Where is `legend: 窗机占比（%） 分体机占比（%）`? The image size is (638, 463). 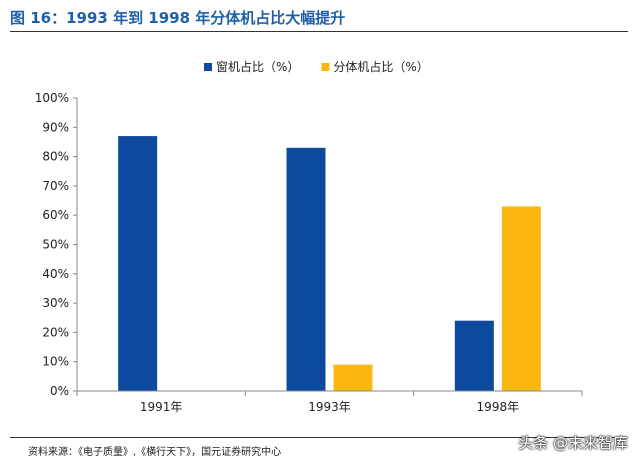
legend: 窗机占比（%） 分体机占比（%） is located at coordinates (316, 66).